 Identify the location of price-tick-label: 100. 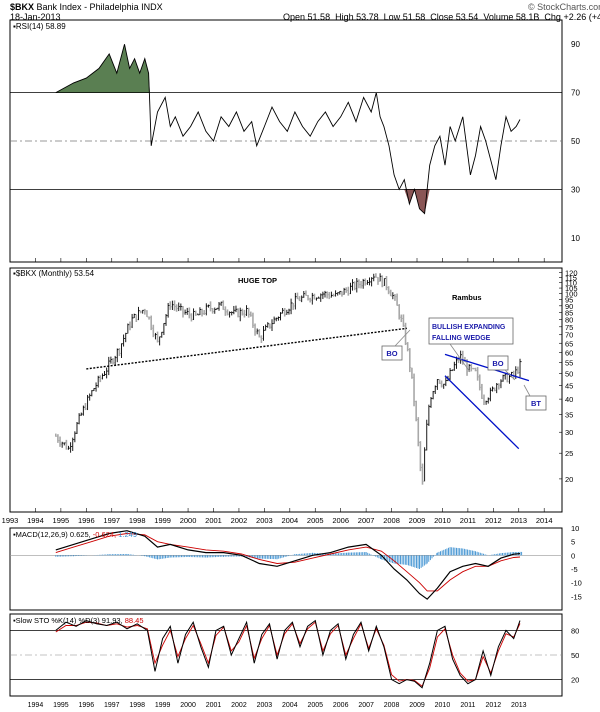
(571, 294).